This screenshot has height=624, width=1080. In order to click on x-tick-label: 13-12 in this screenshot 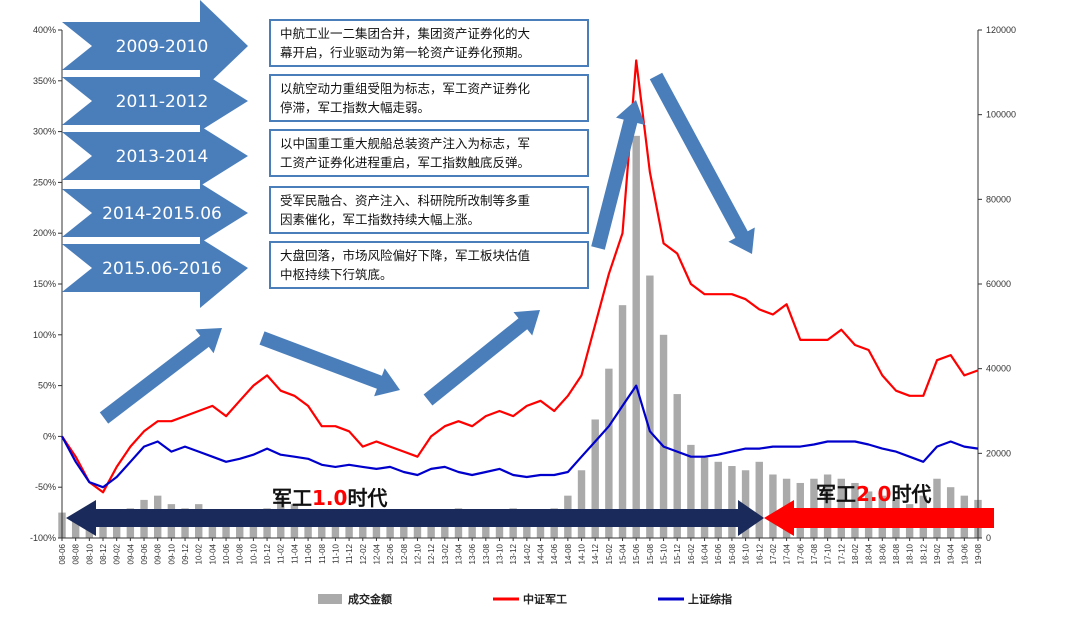, I will do `click(513, 553)`.